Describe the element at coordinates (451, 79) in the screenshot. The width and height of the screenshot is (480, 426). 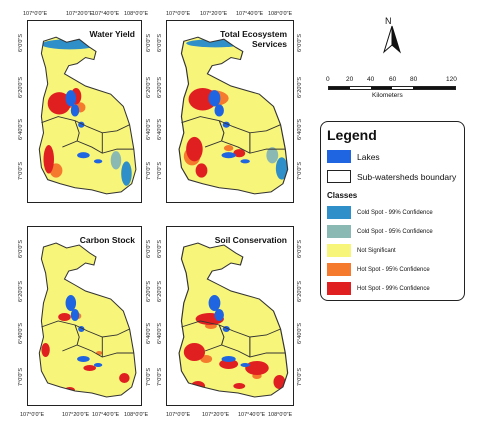
I see `scale-tick-label: 120` at that location.